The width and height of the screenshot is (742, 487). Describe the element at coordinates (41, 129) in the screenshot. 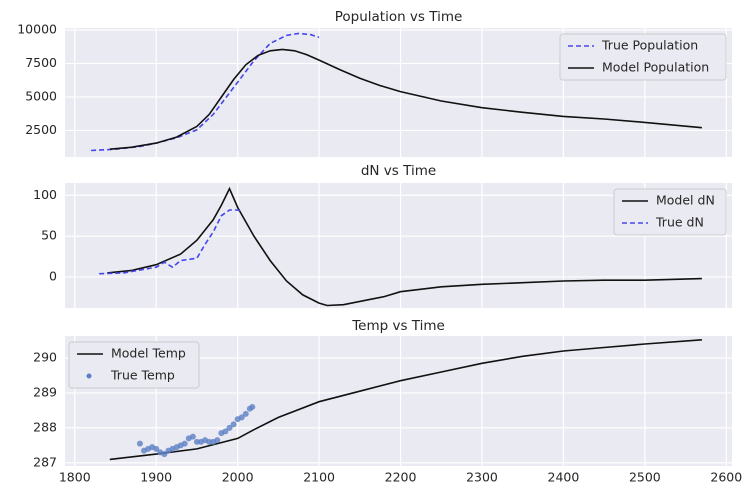

I see `y-tick-label: 2500` at that location.